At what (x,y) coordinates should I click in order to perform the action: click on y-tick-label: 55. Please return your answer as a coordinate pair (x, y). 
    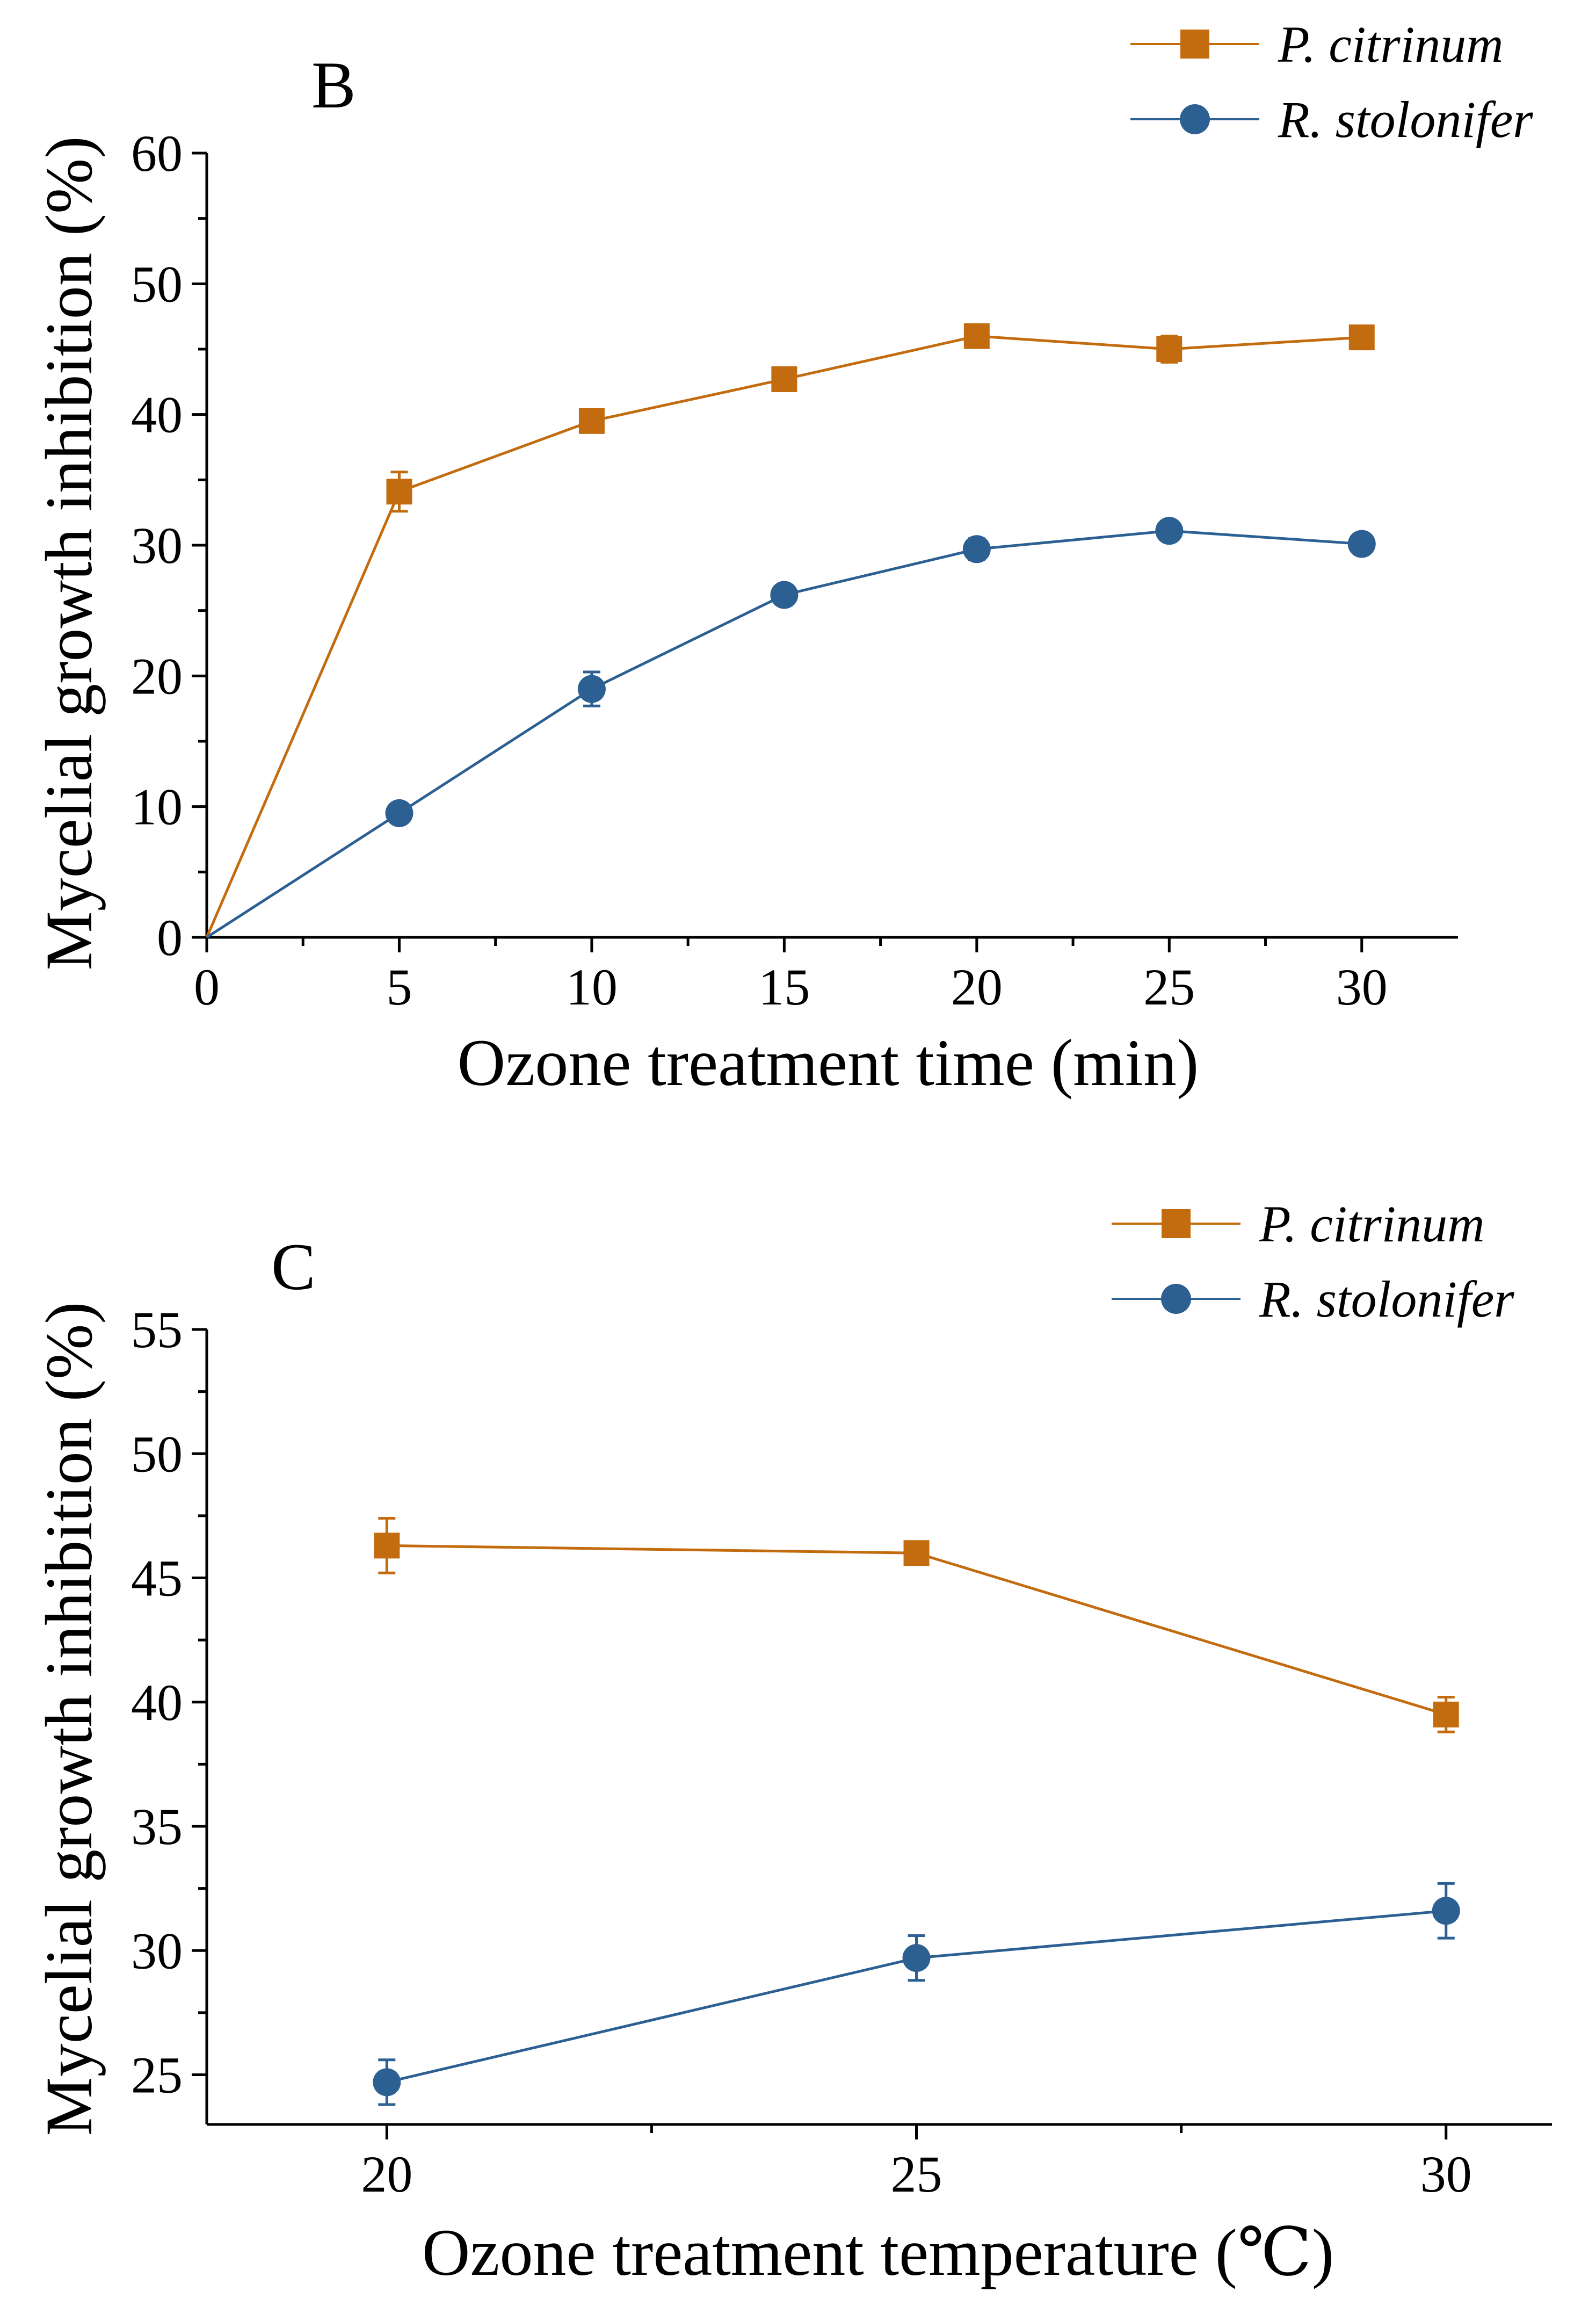
    Looking at the image, I should click on (157, 1330).